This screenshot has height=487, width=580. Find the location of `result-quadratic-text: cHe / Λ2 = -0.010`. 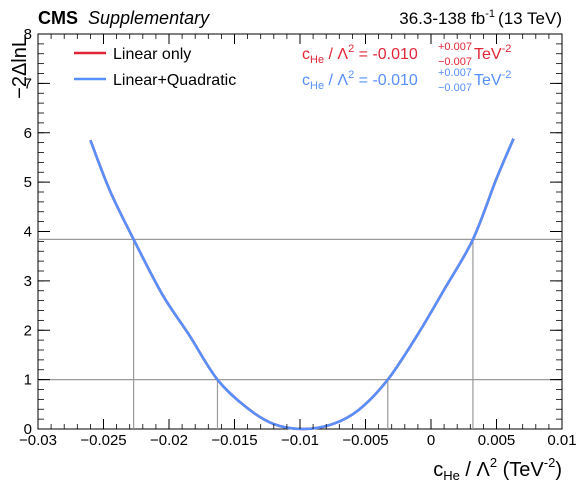

result-quadratic-text: cHe / Λ2 = -0.010 is located at coordinates (360, 80).